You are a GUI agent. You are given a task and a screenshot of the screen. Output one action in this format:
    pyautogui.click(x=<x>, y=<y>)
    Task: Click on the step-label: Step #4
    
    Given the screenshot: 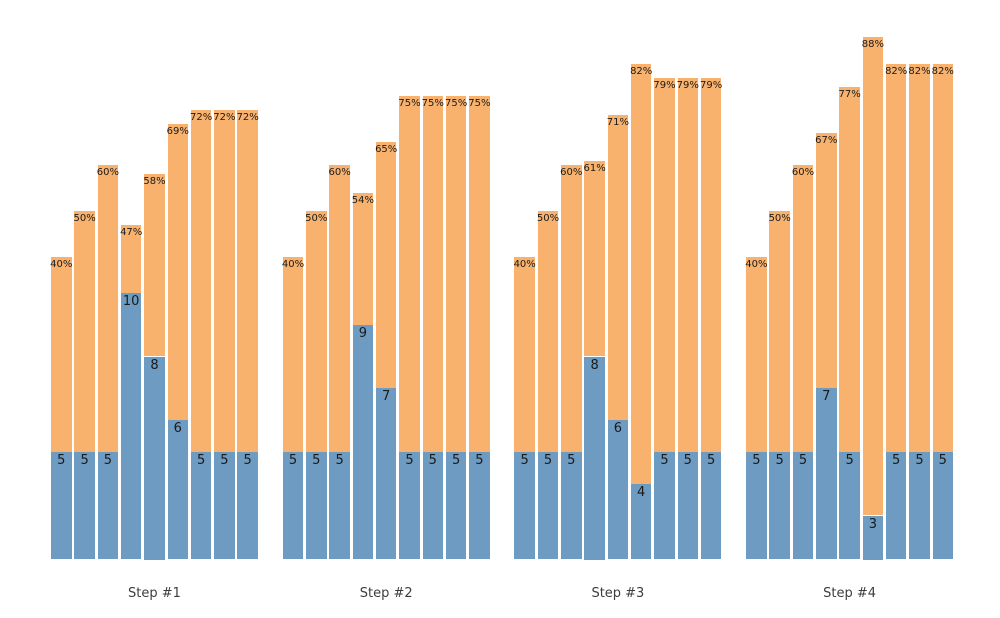 What is the action you would take?
    pyautogui.click(x=850, y=593)
    